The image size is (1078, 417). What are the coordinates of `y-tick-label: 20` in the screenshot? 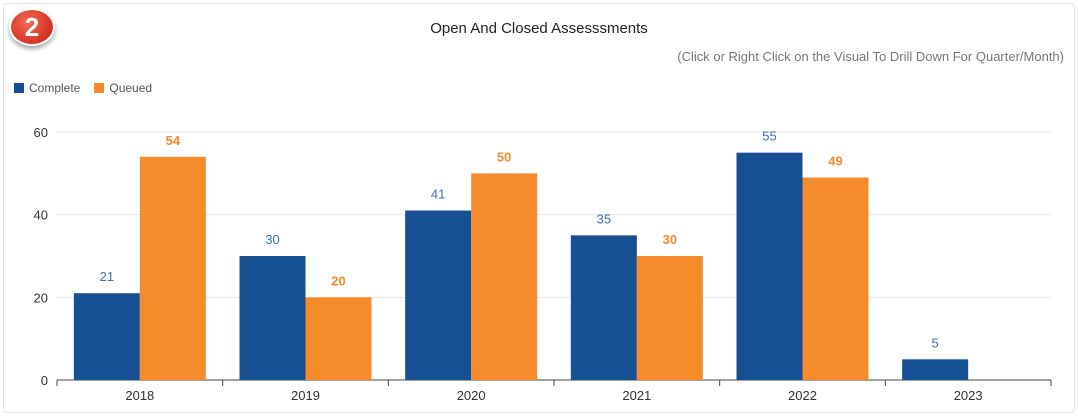 It's located at (41, 297).